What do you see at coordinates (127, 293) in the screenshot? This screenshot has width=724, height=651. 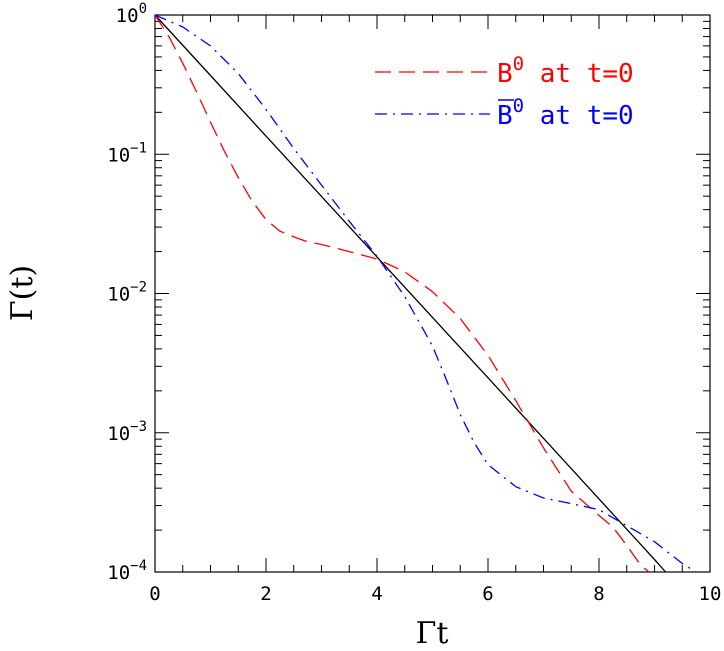 I see `y-tick-label: 10⁻²` at bounding box center [127, 293].